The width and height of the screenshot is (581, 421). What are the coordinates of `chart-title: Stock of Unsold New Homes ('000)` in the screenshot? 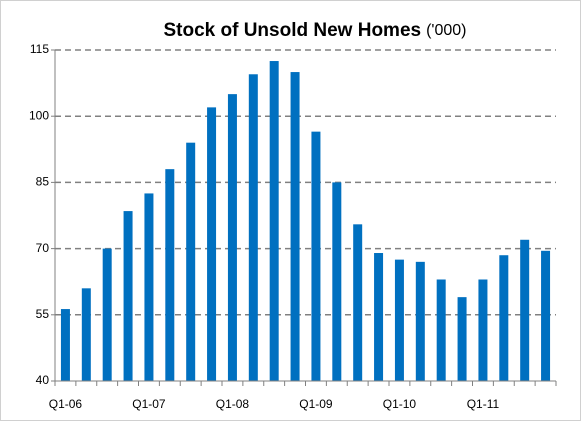 It's located at (314, 30).